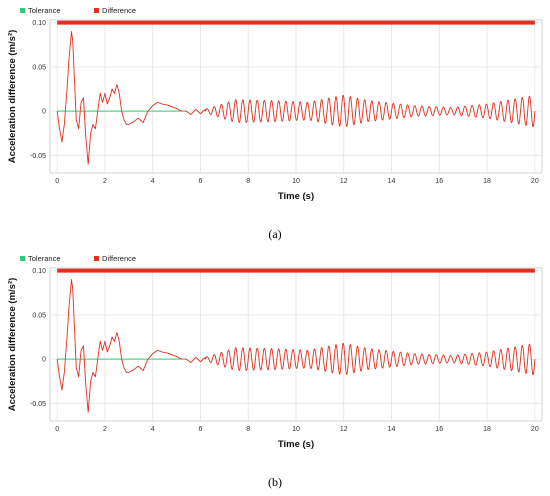 The height and width of the screenshot is (496, 550). Describe the element at coordinates (153, 429) in the screenshot. I see `chart-b-xtick-label: 4` at that location.